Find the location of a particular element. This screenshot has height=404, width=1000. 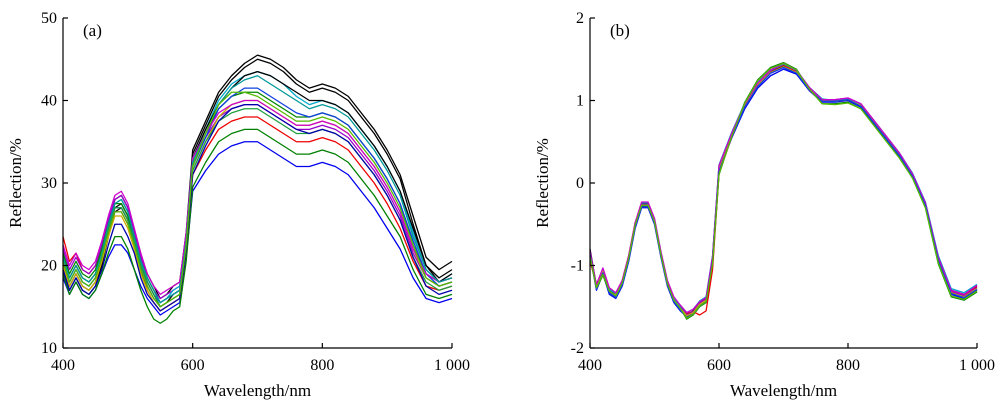

x-tick-label-b: 800 is located at coordinates (848, 365).